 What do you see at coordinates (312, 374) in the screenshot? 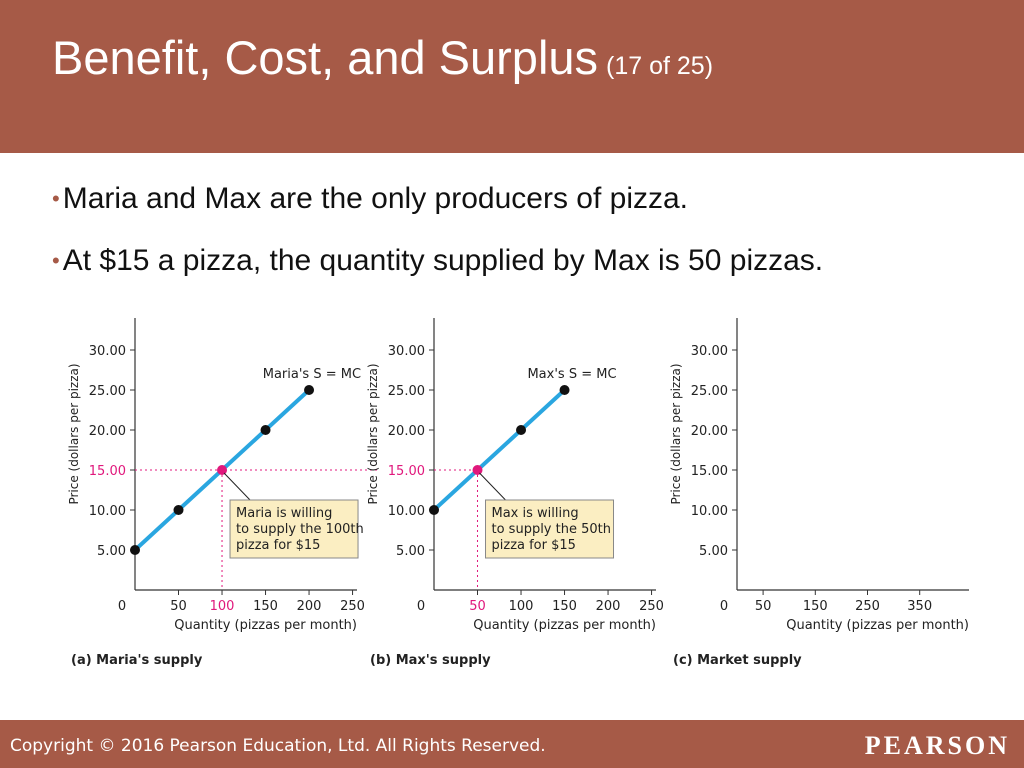
I see `series-label: Maria's S = MC` at bounding box center [312, 374].